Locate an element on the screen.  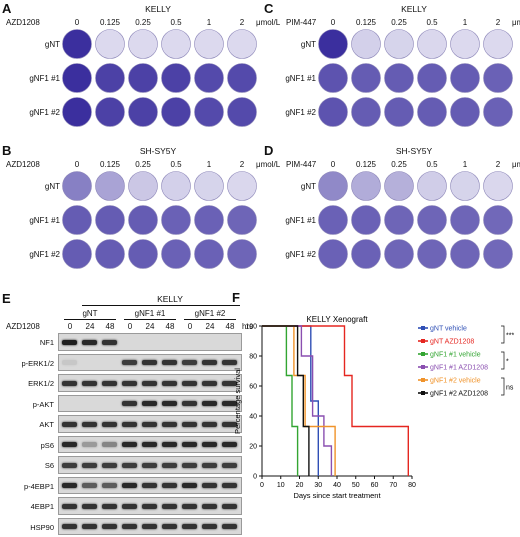
x-tick-label: 80 is located at coordinates (412, 485).